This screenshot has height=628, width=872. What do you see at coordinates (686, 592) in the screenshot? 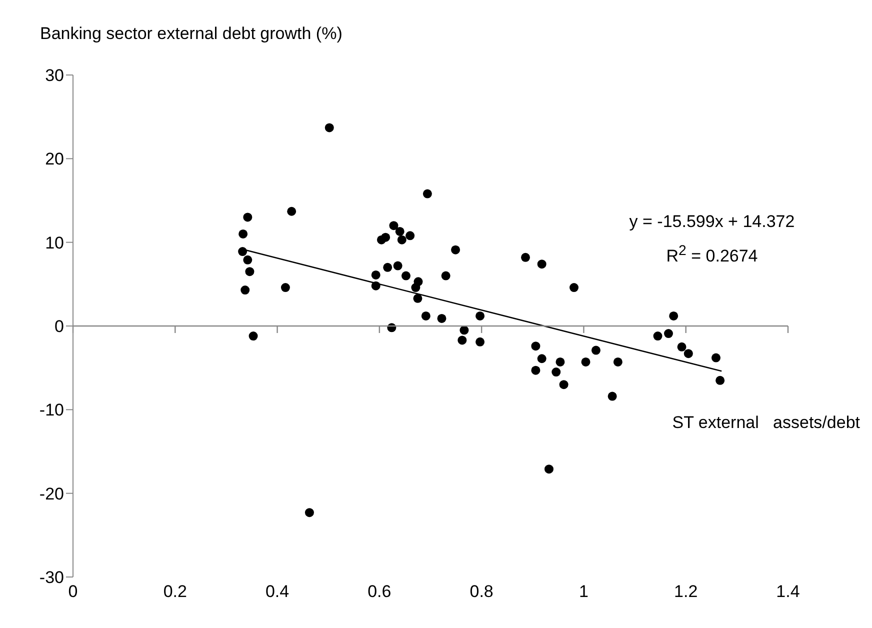
I see `x-tick-label: 1.2` at bounding box center [686, 592].